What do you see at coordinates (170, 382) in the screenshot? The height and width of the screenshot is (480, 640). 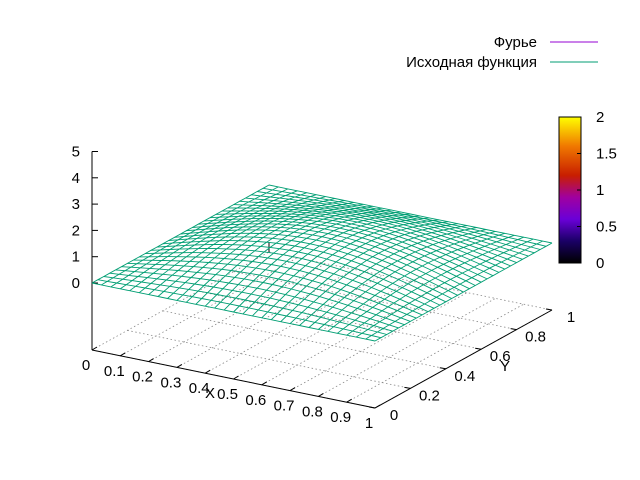 I see `x-tick-label: 0.3` at bounding box center [170, 382].